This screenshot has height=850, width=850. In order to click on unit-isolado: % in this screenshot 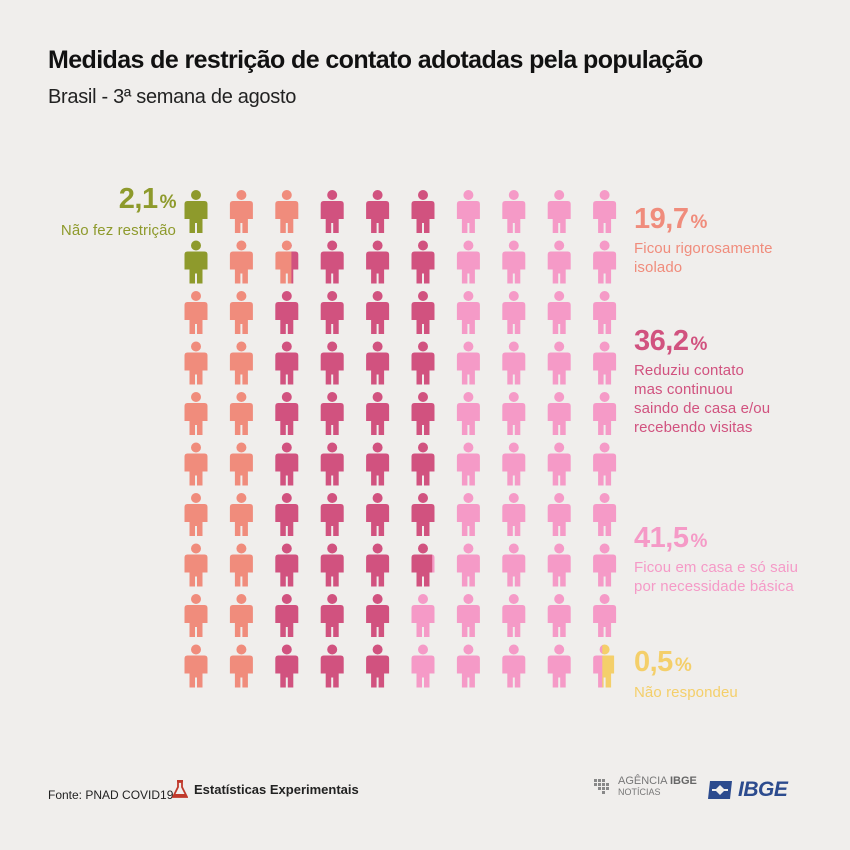, I will do `click(698, 222)`.